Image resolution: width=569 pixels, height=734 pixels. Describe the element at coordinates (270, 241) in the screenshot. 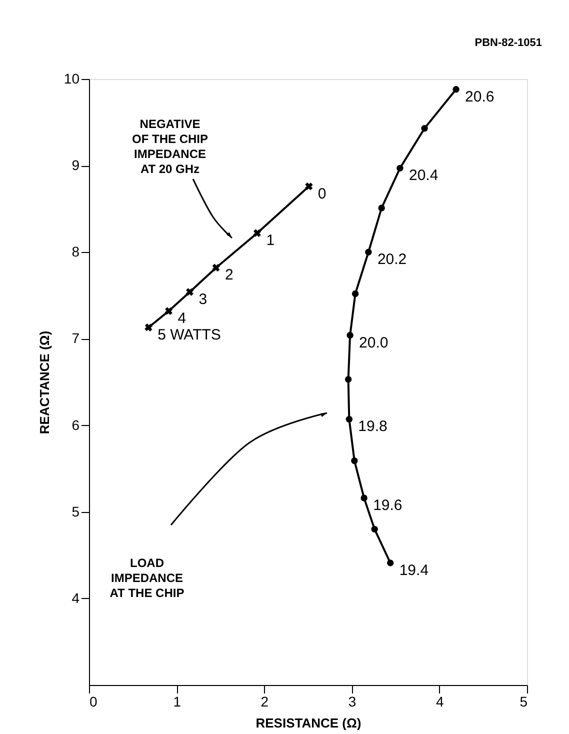

I see `annotation: 1` at that location.